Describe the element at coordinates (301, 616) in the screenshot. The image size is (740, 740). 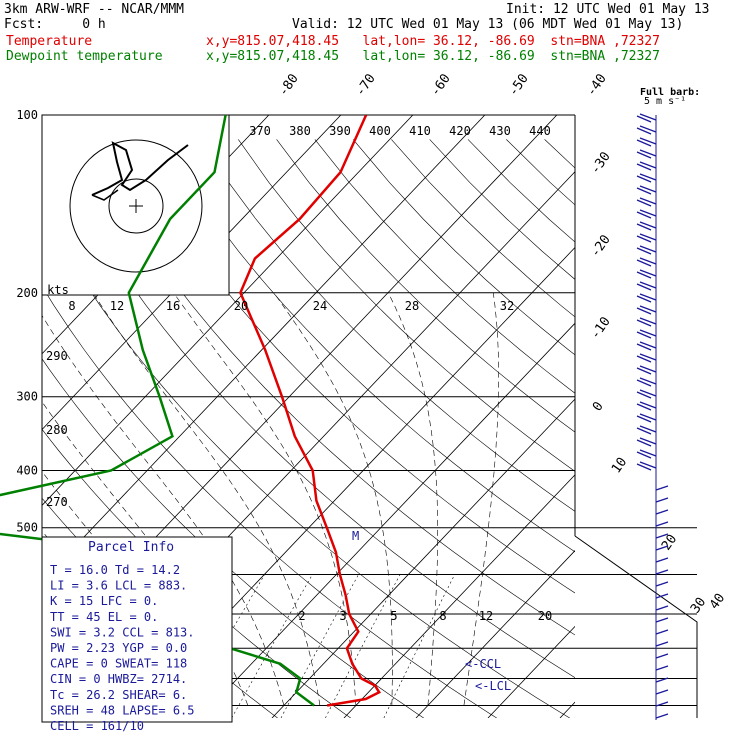
I see `mixing-ratio-label: 2` at that location.